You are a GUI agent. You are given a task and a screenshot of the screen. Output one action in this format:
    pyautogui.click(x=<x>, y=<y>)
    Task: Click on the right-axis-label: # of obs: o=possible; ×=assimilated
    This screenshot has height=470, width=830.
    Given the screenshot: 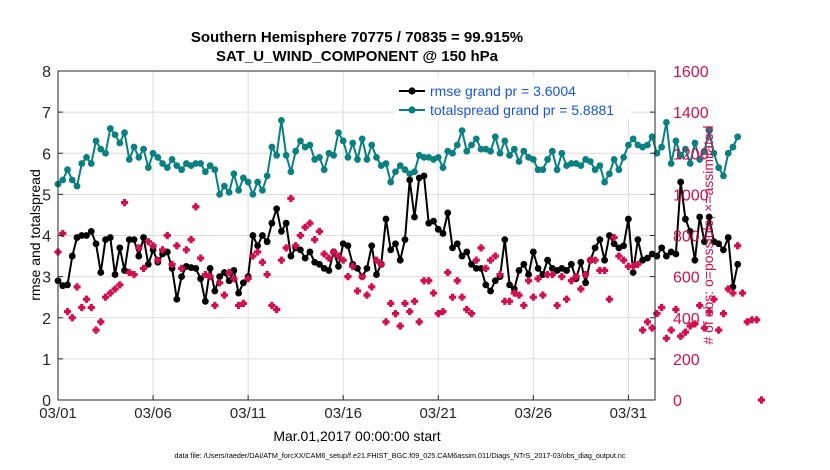 What is the action you would take?
    pyautogui.click(x=708, y=234)
    